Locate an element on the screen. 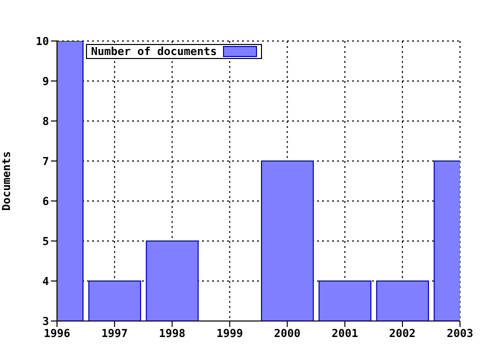 Image resolution: width=480 pixels, height=350 pixels. y-tick-label: 3 is located at coordinates (45, 321).